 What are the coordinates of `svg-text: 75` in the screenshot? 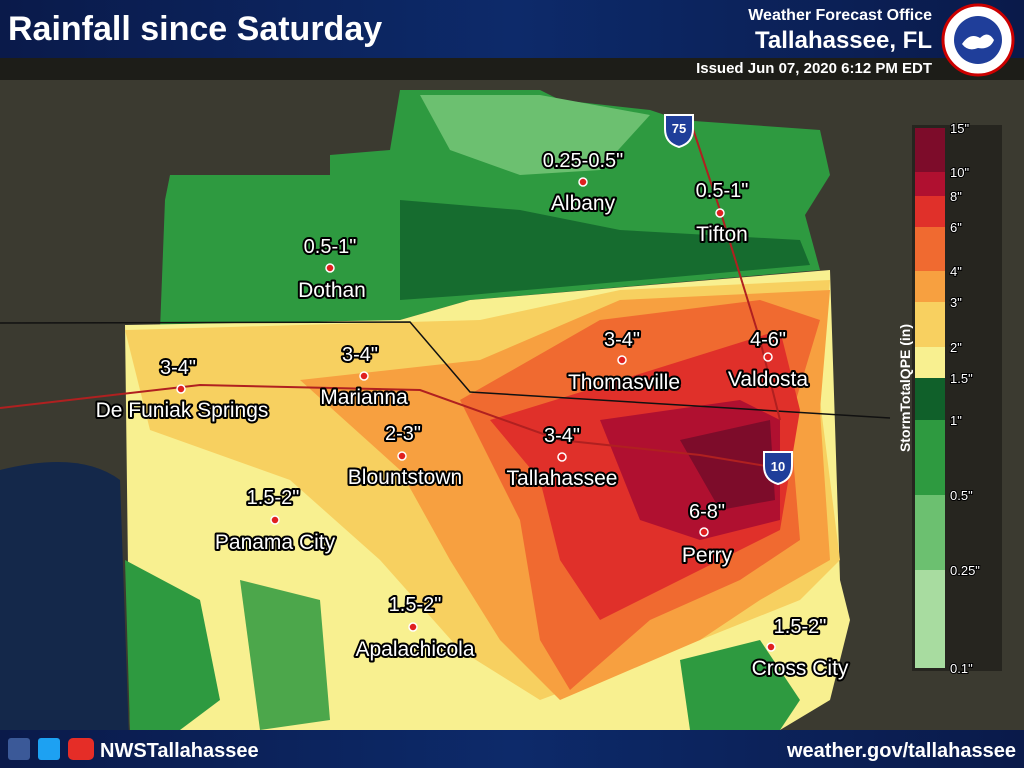 It's located at (679, 128).